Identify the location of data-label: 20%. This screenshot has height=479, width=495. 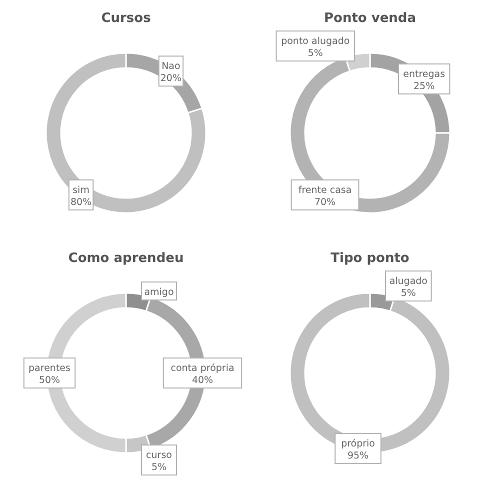
(171, 78).